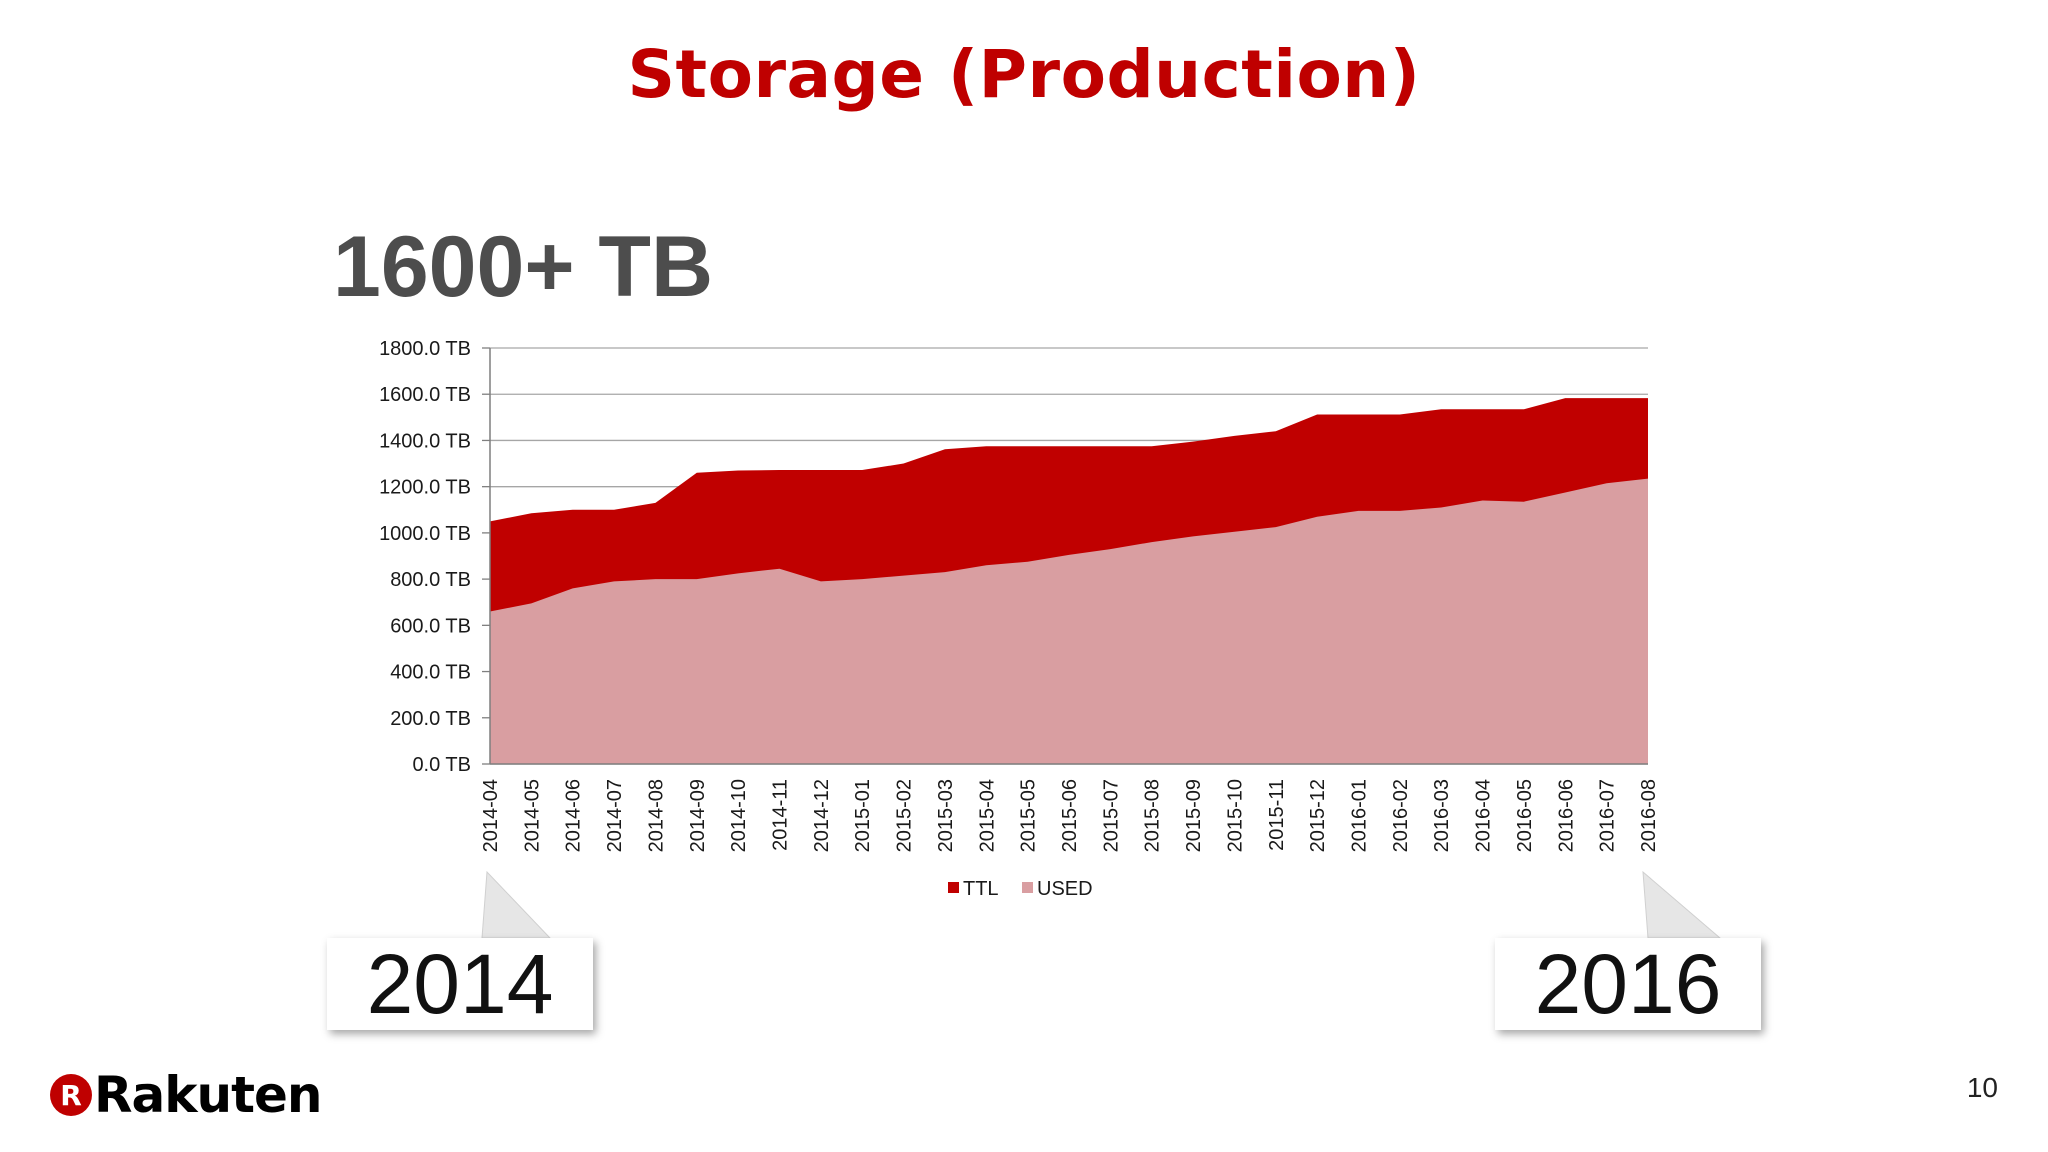 The height and width of the screenshot is (1152, 2048). What do you see at coordinates (71, 1095) in the screenshot?
I see `rakuten-r-icon: R` at bounding box center [71, 1095].